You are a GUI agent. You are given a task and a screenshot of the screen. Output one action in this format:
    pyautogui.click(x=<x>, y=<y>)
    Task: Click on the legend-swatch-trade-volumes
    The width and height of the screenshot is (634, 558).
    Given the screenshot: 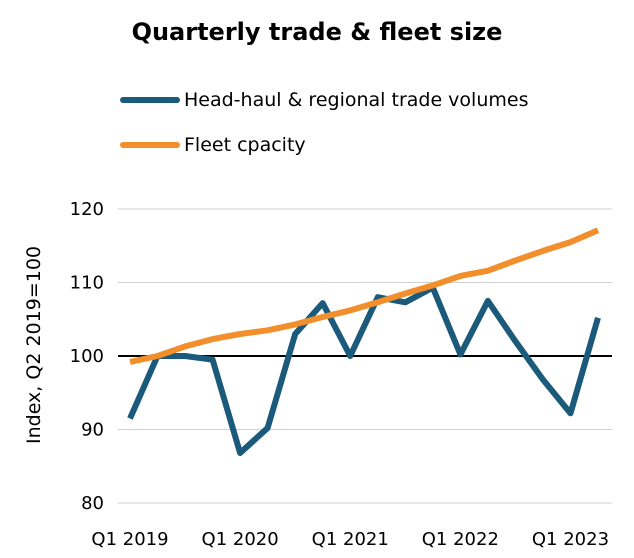 What is the action you would take?
    pyautogui.click(x=150, y=100)
    